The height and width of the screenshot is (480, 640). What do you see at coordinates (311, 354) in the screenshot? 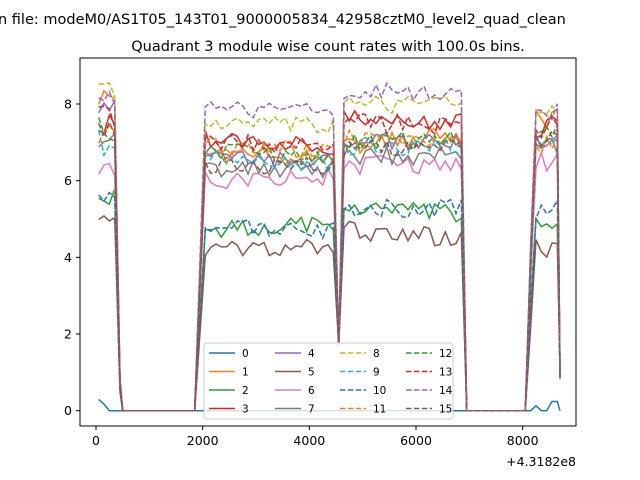
I see `legend-label-4: 4` at bounding box center [311, 354].